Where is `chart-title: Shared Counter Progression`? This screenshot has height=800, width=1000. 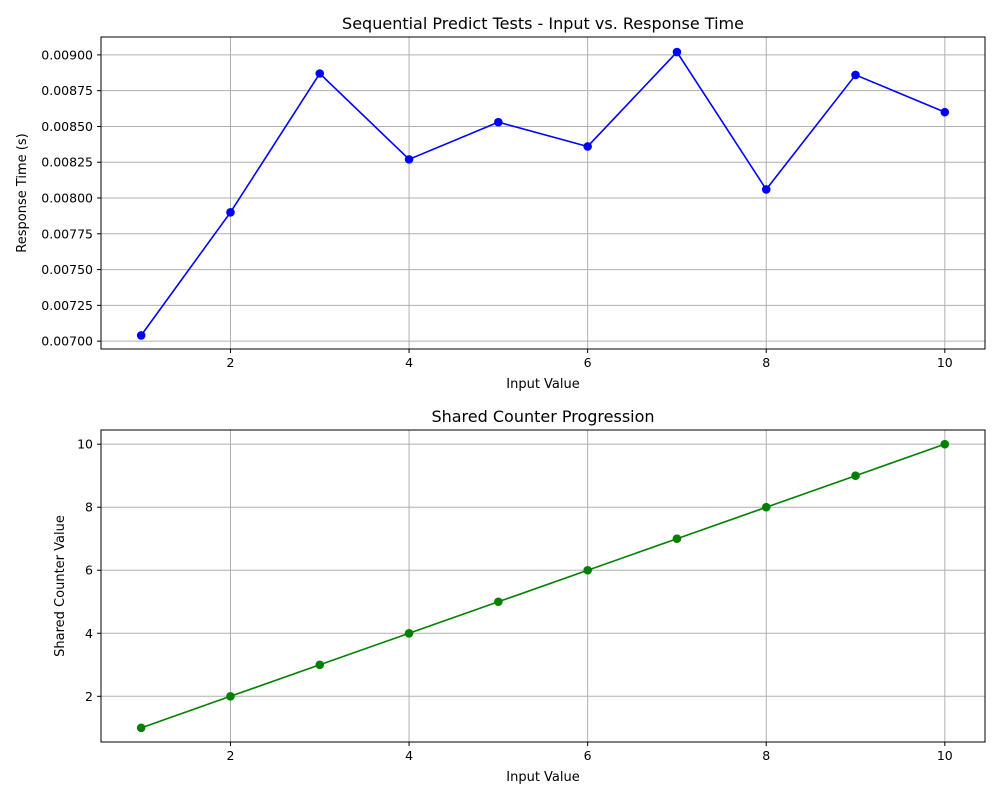 chart-title: Shared Counter Progression is located at coordinates (542, 416).